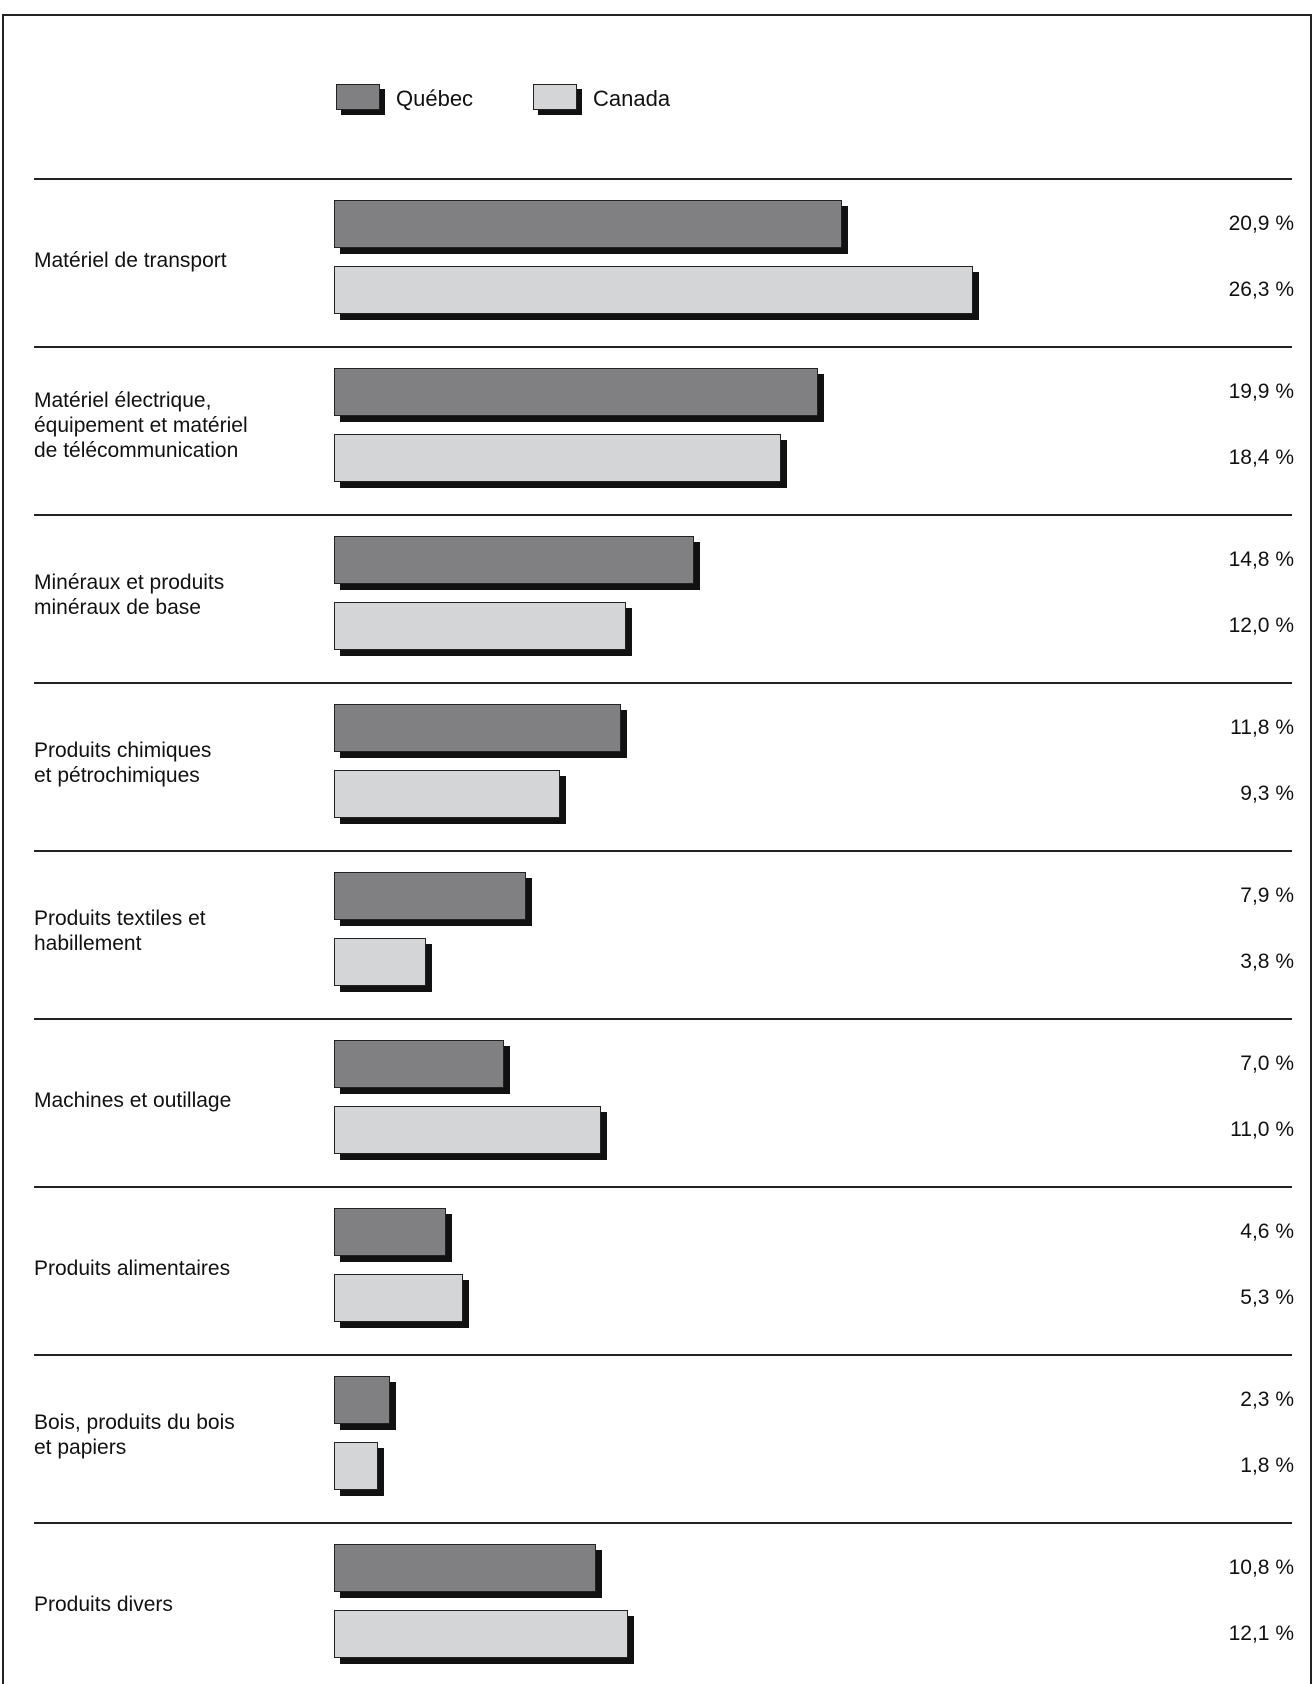 Image resolution: width=1314 pixels, height=1684 pixels. I want to click on category-label: Produits textiles et habillement, so click(120, 931).